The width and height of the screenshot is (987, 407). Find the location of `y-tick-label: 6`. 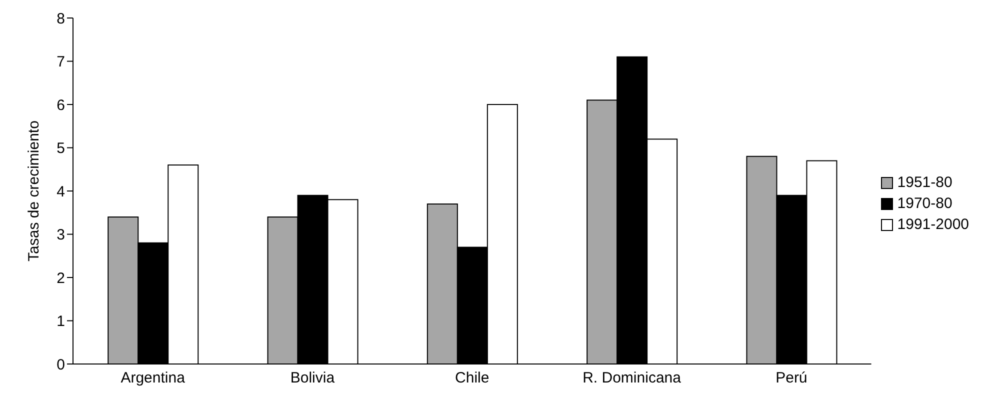

y-tick-label: 6 is located at coordinates (60, 105).